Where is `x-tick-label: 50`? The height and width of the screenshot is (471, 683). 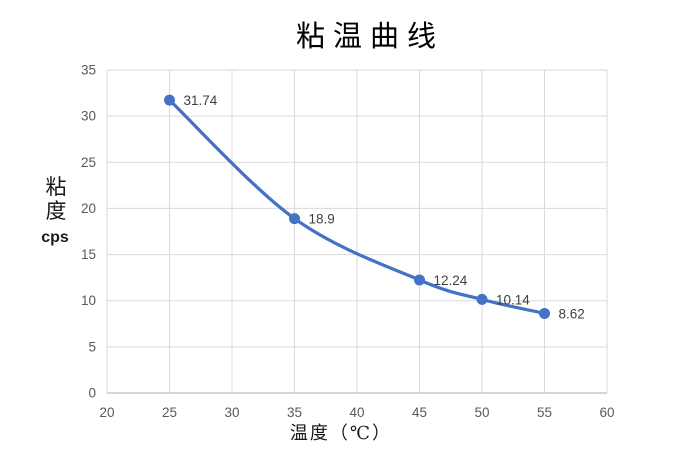
x-tick-label: 50 is located at coordinates (481, 412).